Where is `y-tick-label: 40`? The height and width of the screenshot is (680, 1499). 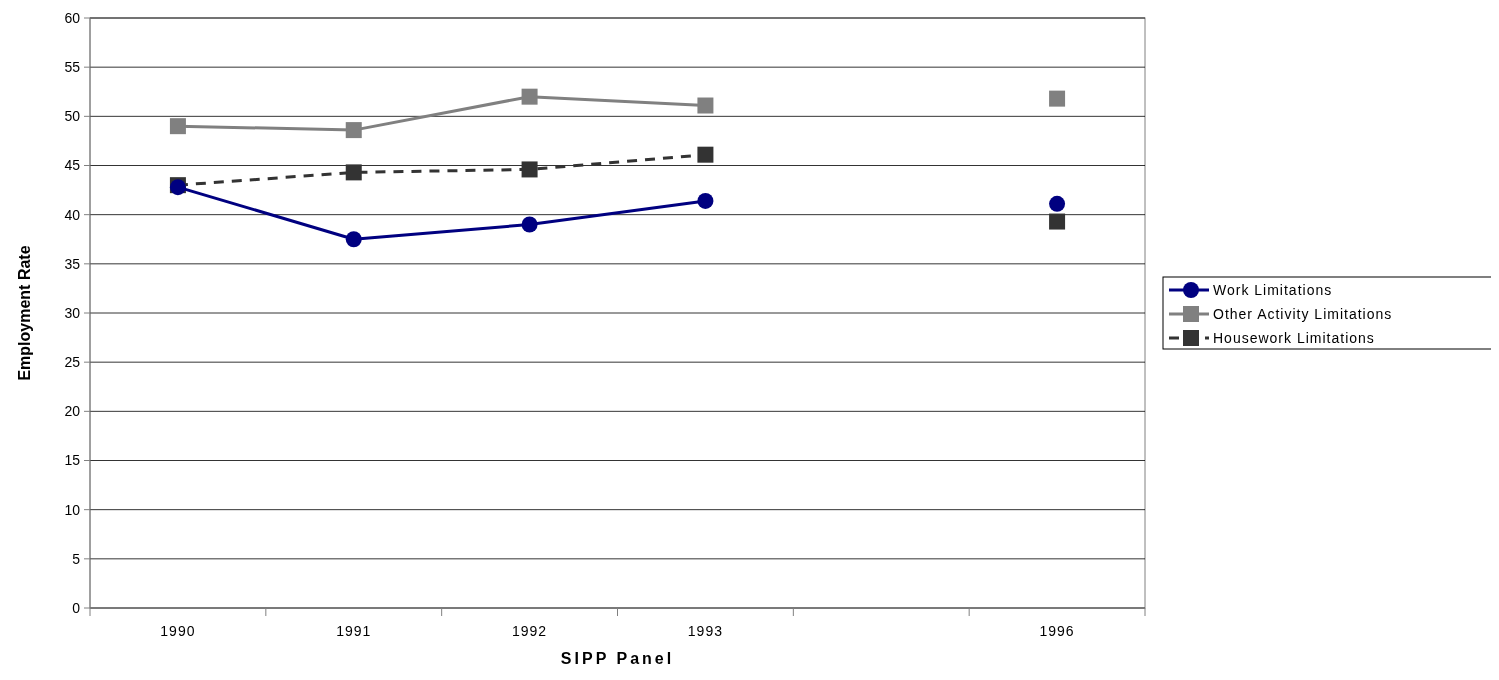
y-tick-label: 40 is located at coordinates (72, 214).